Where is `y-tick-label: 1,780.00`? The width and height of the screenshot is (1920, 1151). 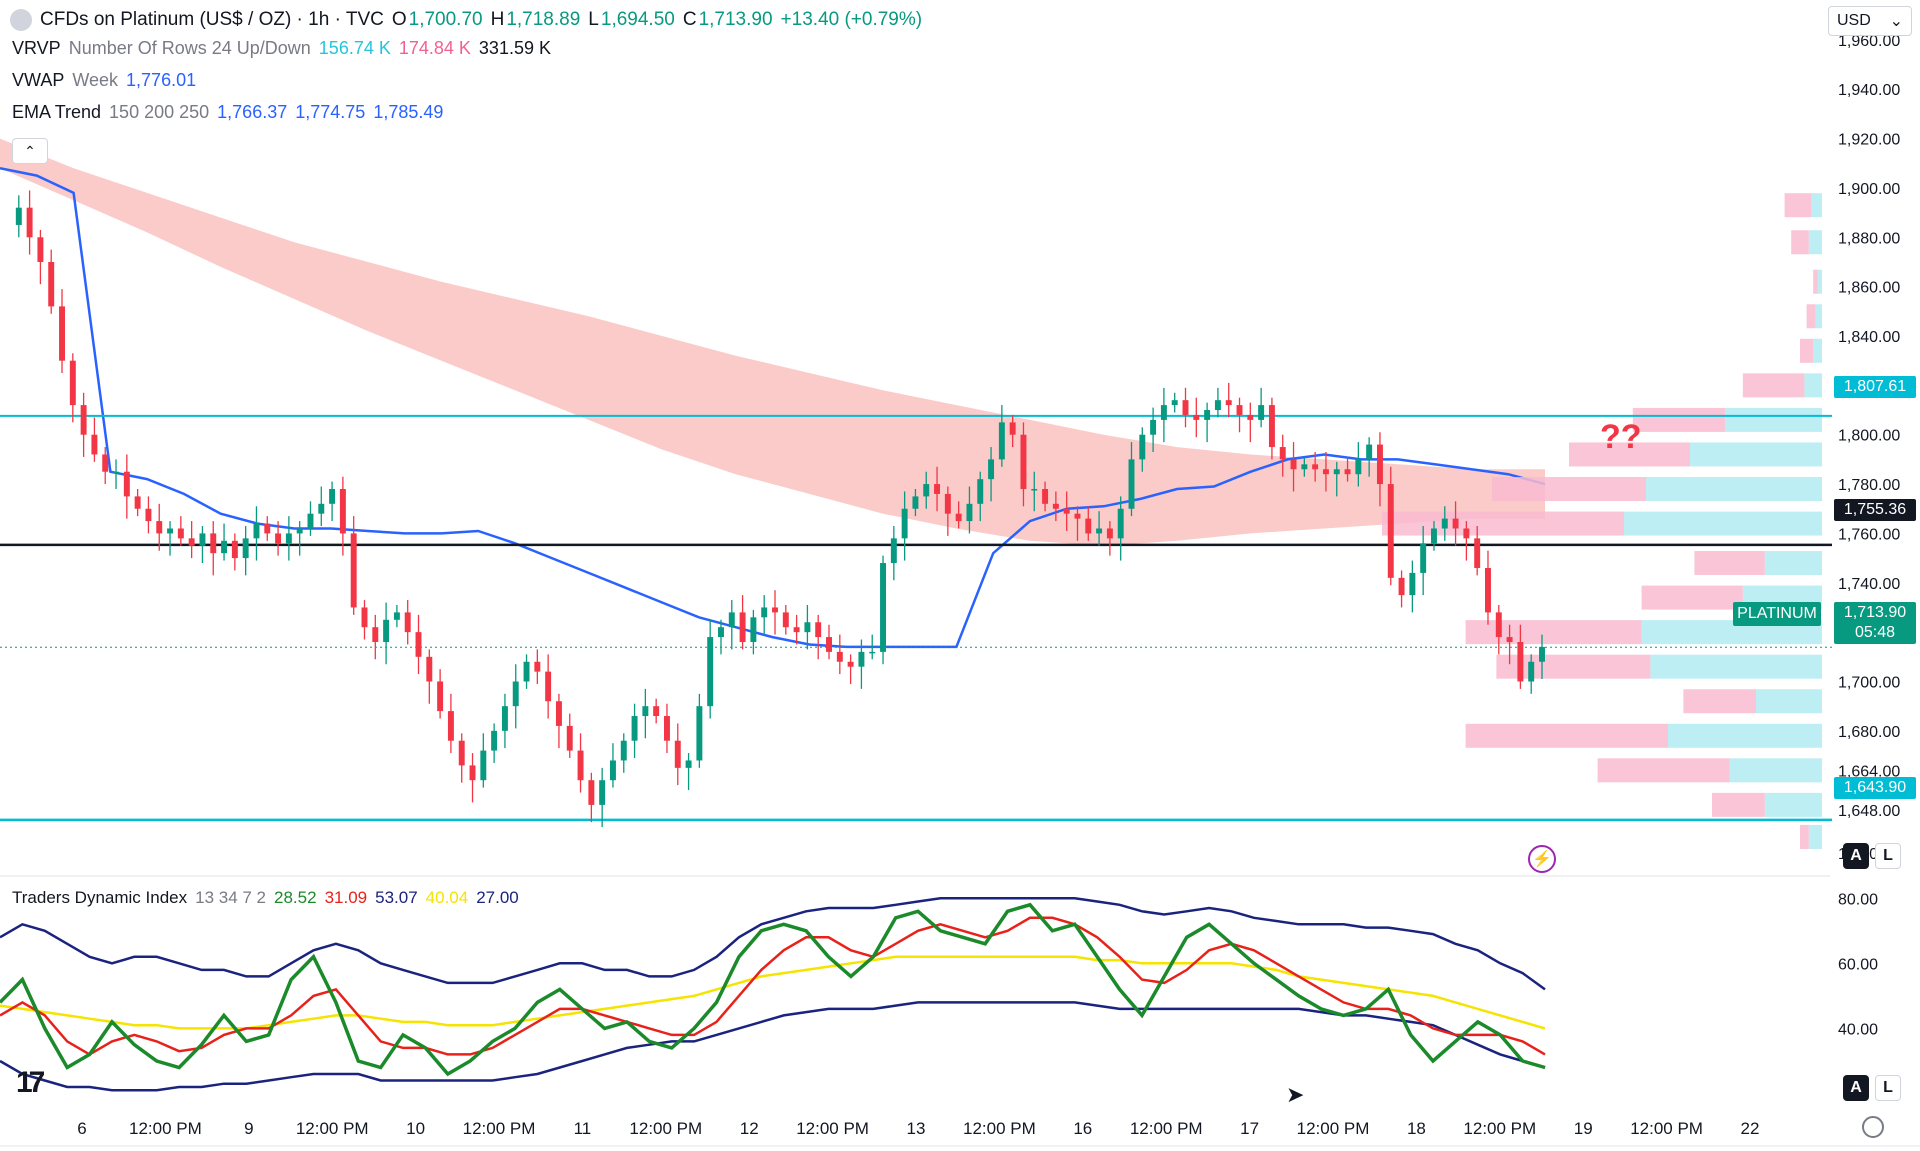 y-tick-label: 1,780.00 is located at coordinates (1869, 485).